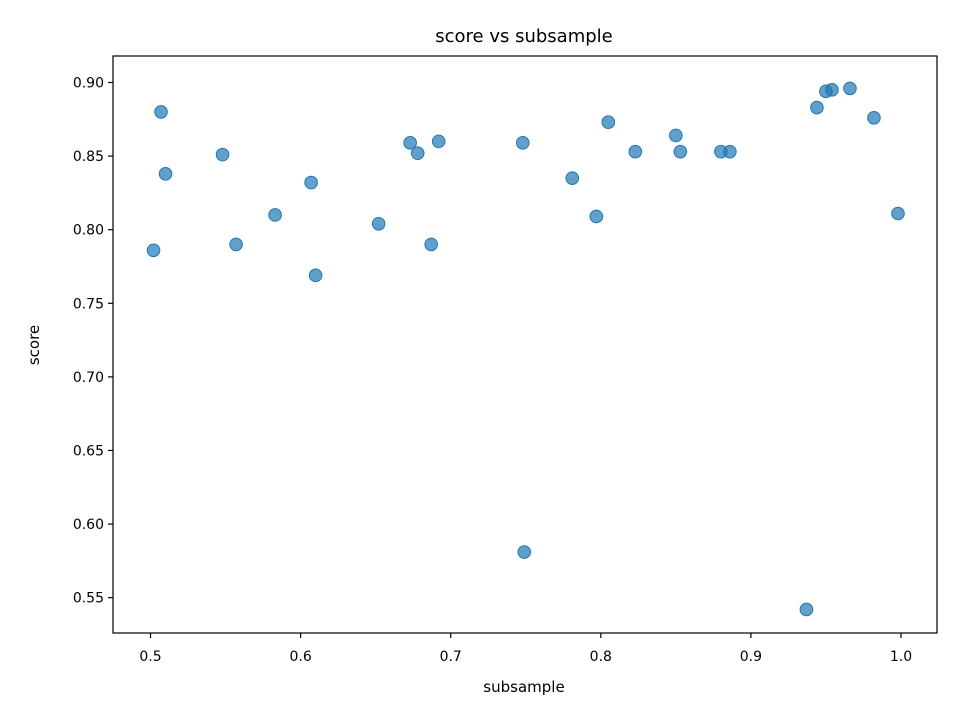  I want to click on x-tick-label: 0.9, so click(751, 657).